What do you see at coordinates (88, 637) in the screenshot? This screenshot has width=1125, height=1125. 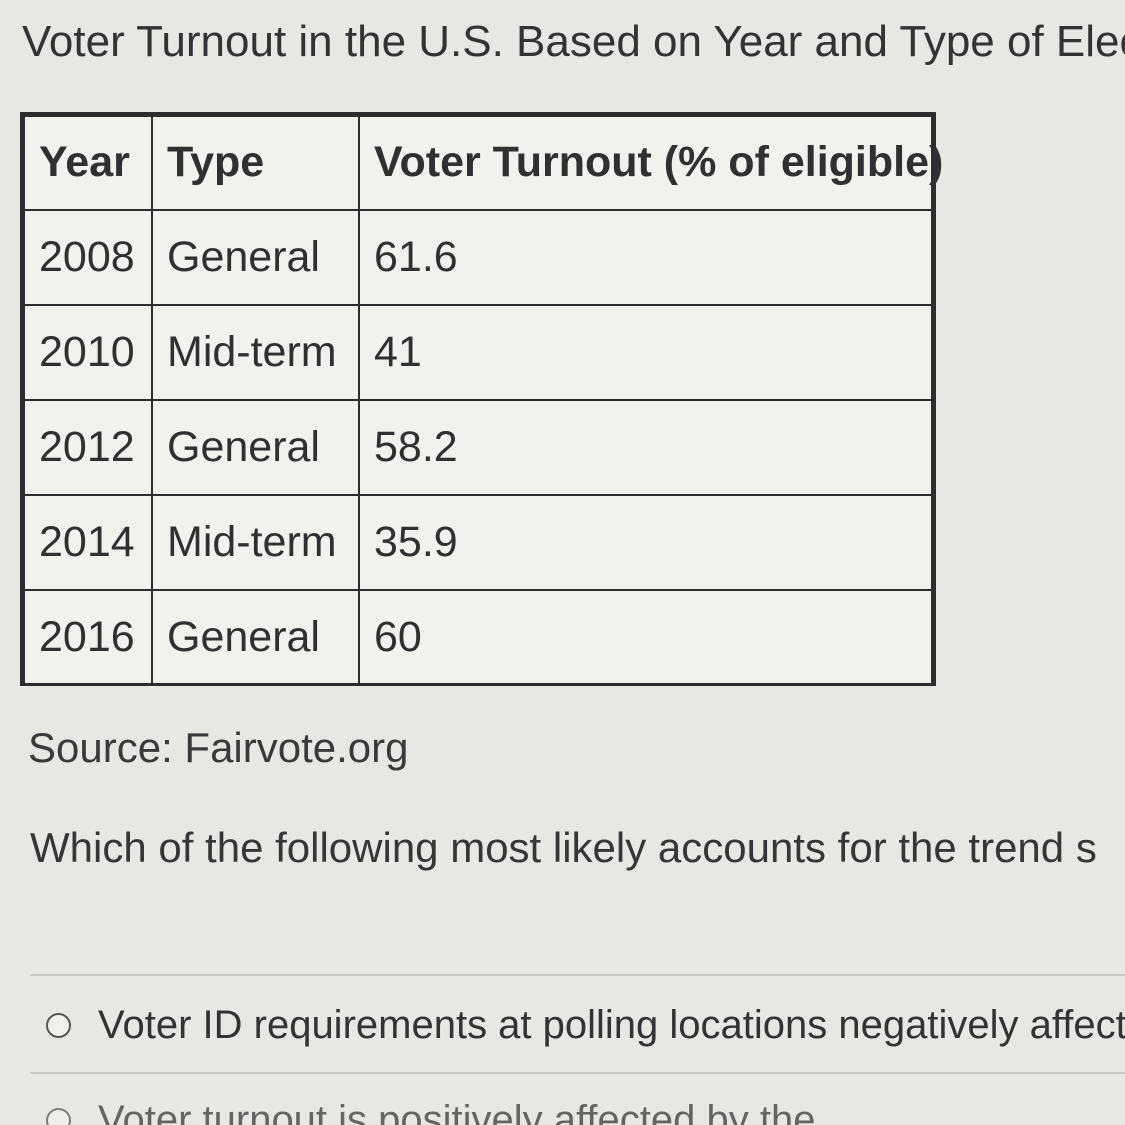 I see `table-cell-year: 2016` at bounding box center [88, 637].